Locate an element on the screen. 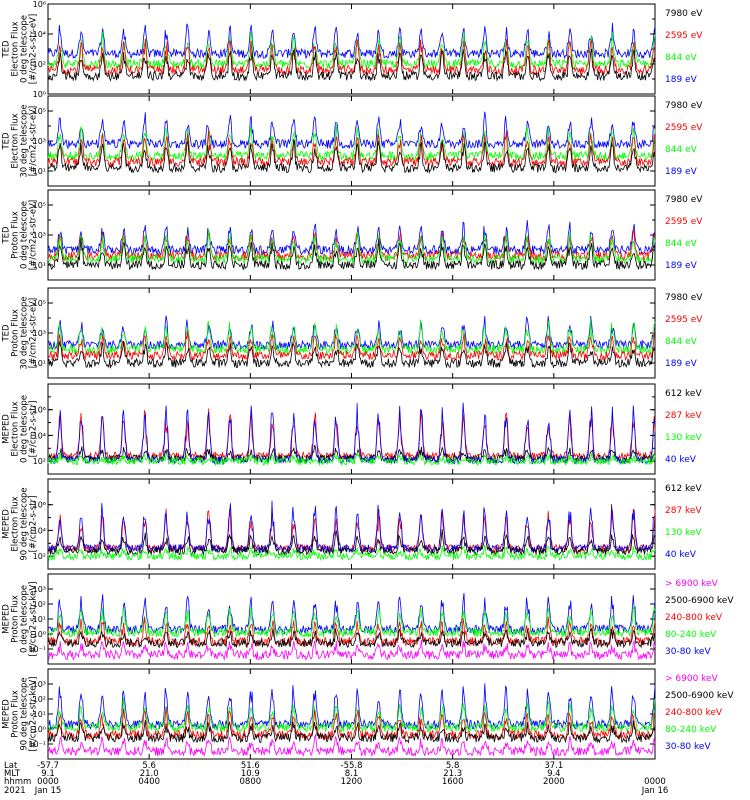  footer-lat-value: 5.6 is located at coordinates (149, 766).